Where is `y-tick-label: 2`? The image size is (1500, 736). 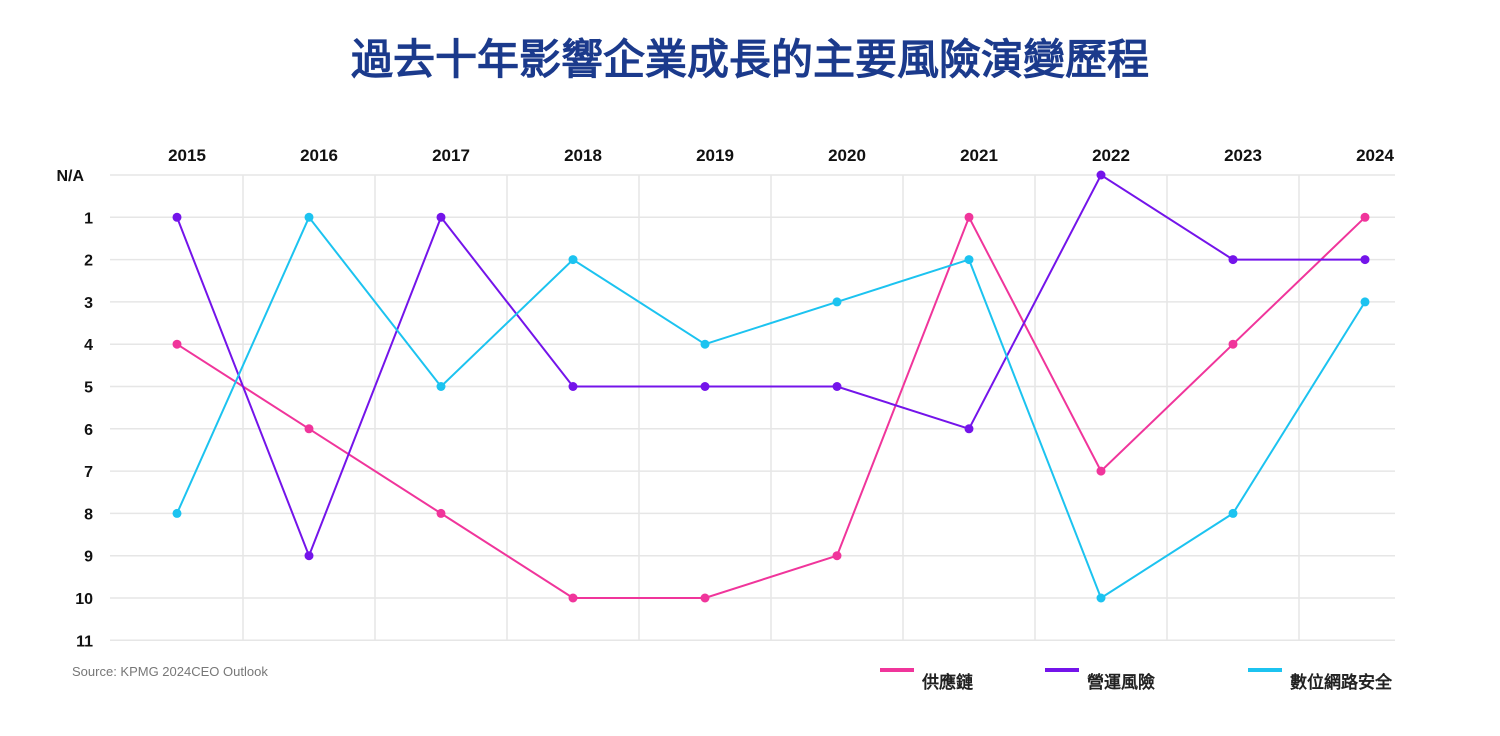
y-tick-label: 2 is located at coordinates (88, 261).